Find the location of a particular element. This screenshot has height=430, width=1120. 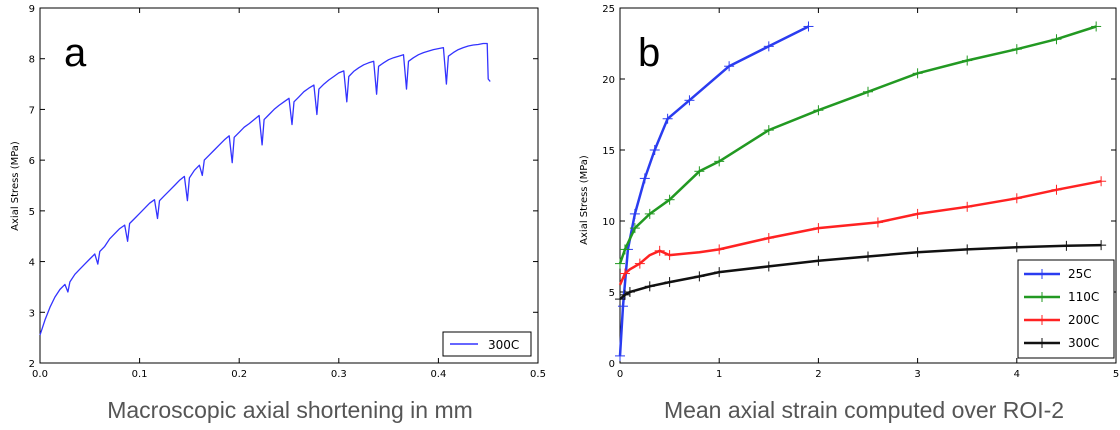

legend-box-a is located at coordinates (487, 344).